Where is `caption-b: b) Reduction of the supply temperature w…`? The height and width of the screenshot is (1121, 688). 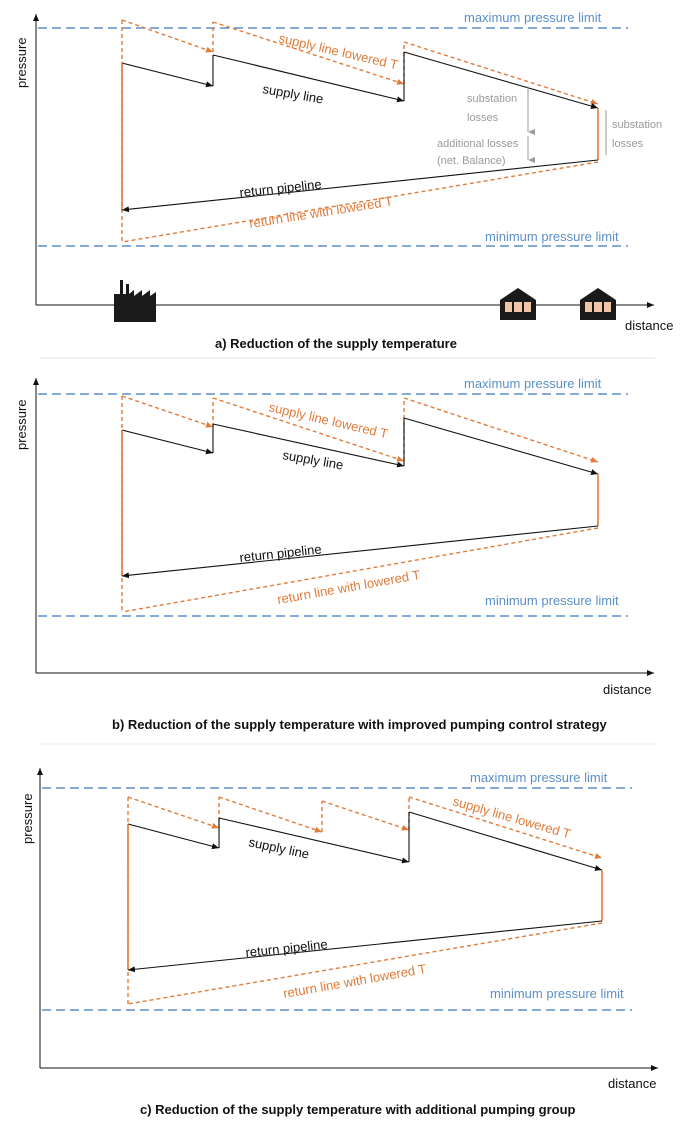 caption-b: b) Reduction of the supply temperature w… is located at coordinates (360, 724).